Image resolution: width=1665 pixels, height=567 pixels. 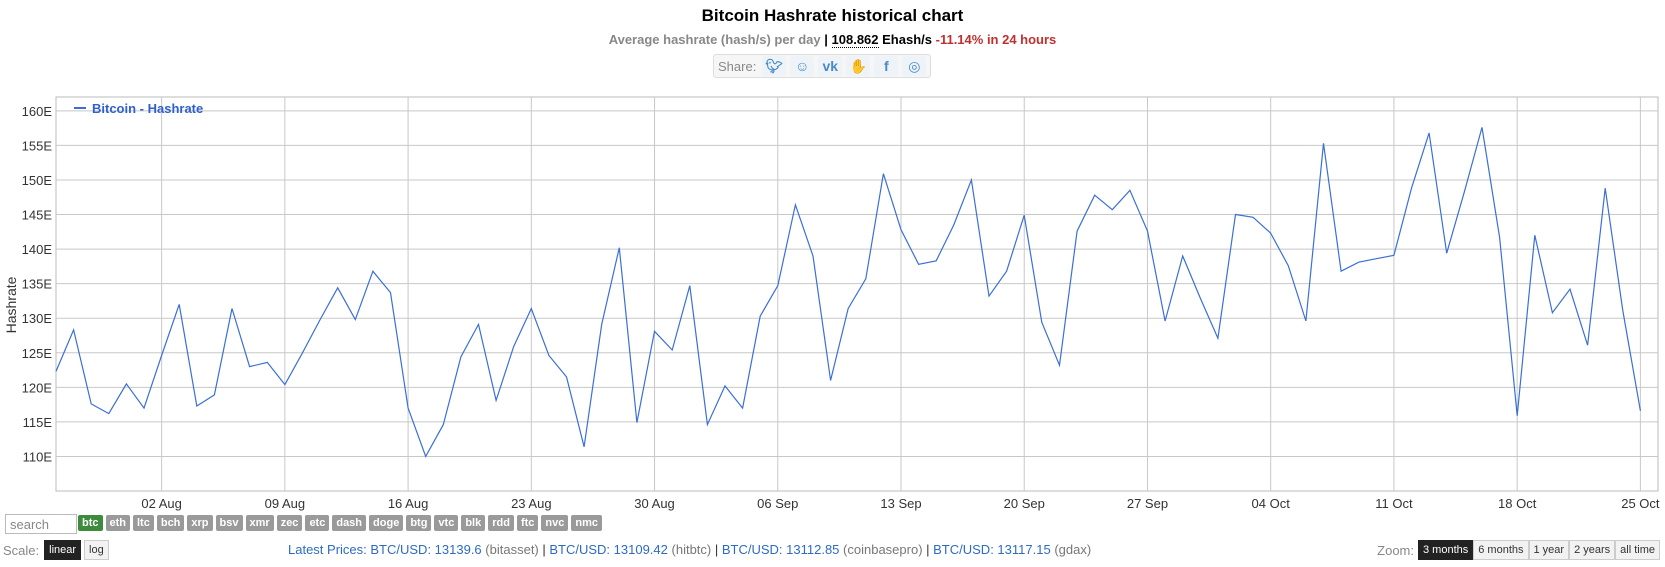 What do you see at coordinates (555, 523) in the screenshot?
I see `coin-button-nvc: nvc` at bounding box center [555, 523].